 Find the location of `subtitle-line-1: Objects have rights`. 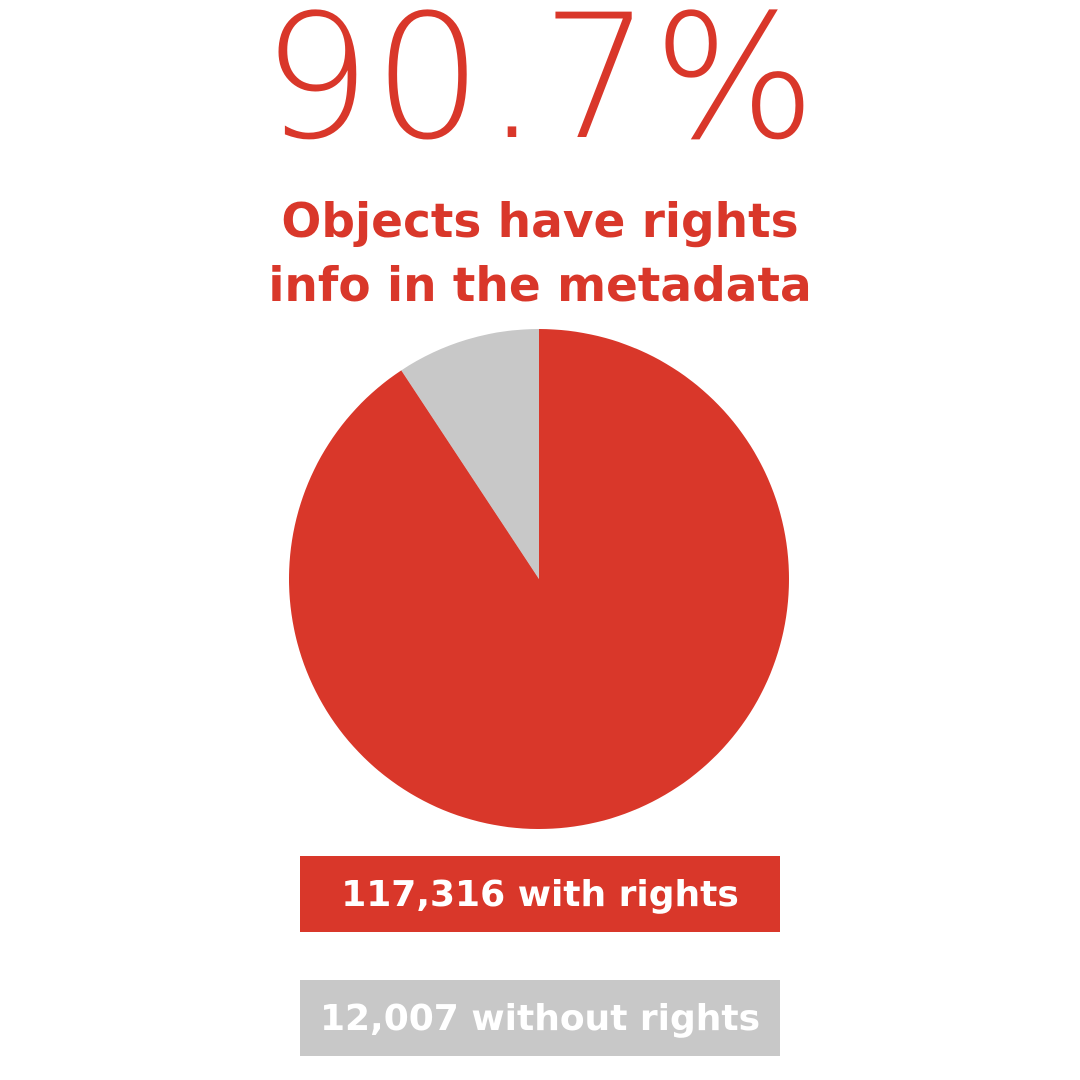

subtitle-line-1: Objects have rights is located at coordinates (540, 221).